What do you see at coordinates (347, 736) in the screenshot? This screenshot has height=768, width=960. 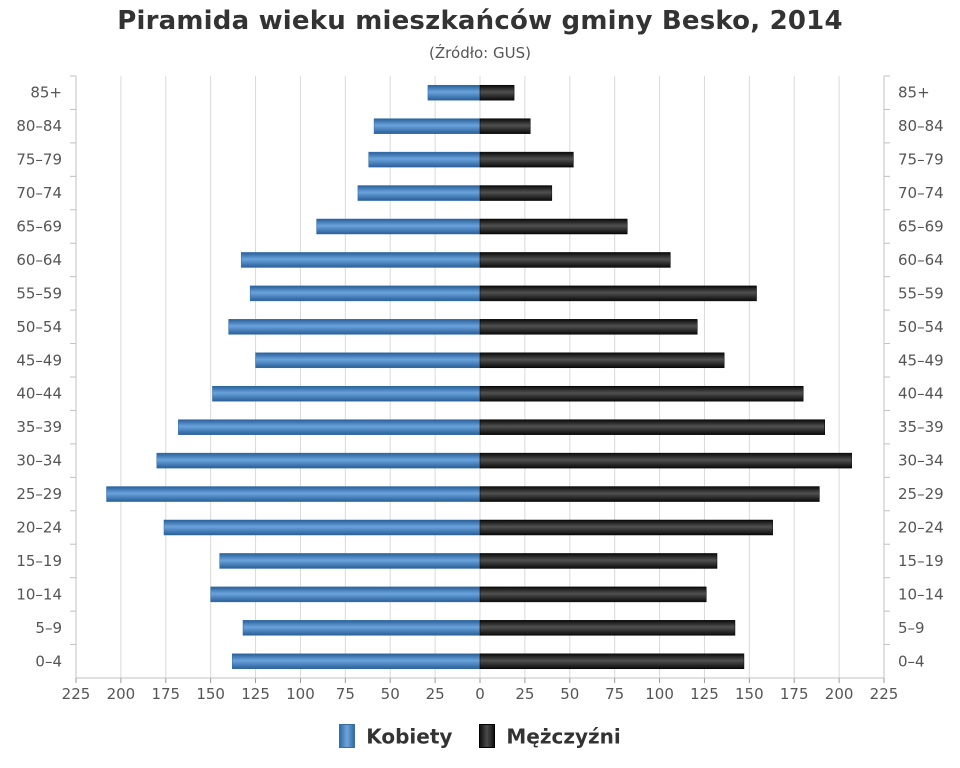 I see `legend-swatch-women` at bounding box center [347, 736].